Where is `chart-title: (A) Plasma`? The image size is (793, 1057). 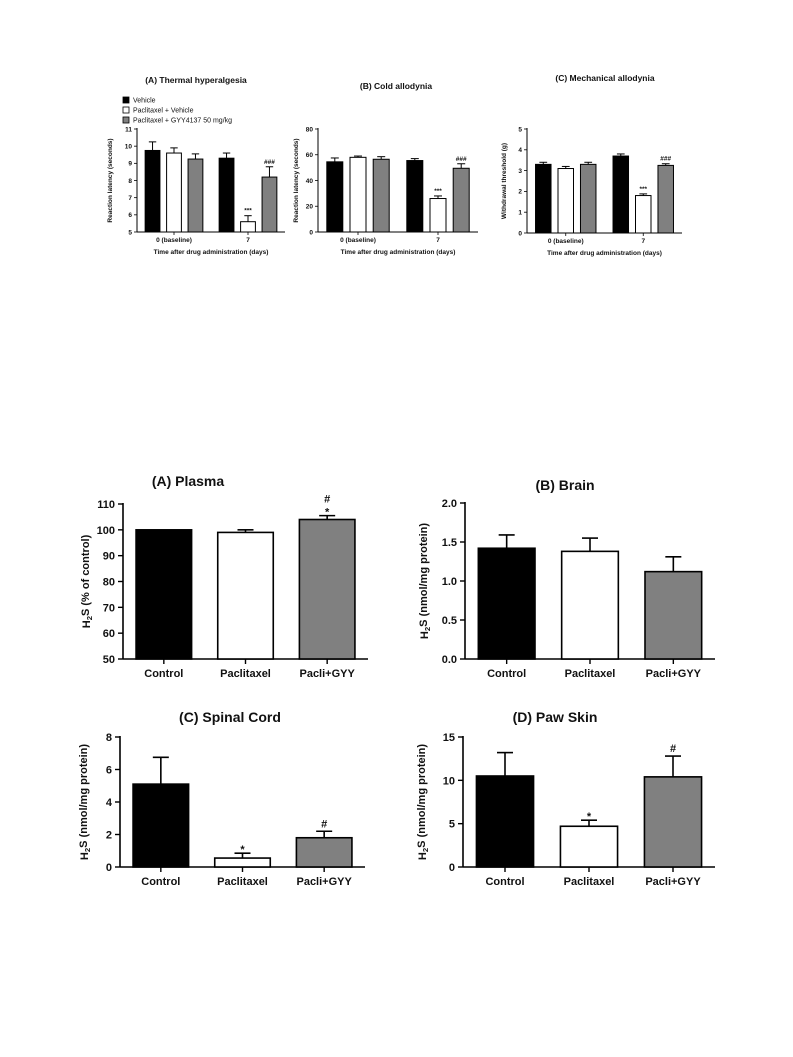 chart-title: (A) Plasma is located at coordinates (188, 481).